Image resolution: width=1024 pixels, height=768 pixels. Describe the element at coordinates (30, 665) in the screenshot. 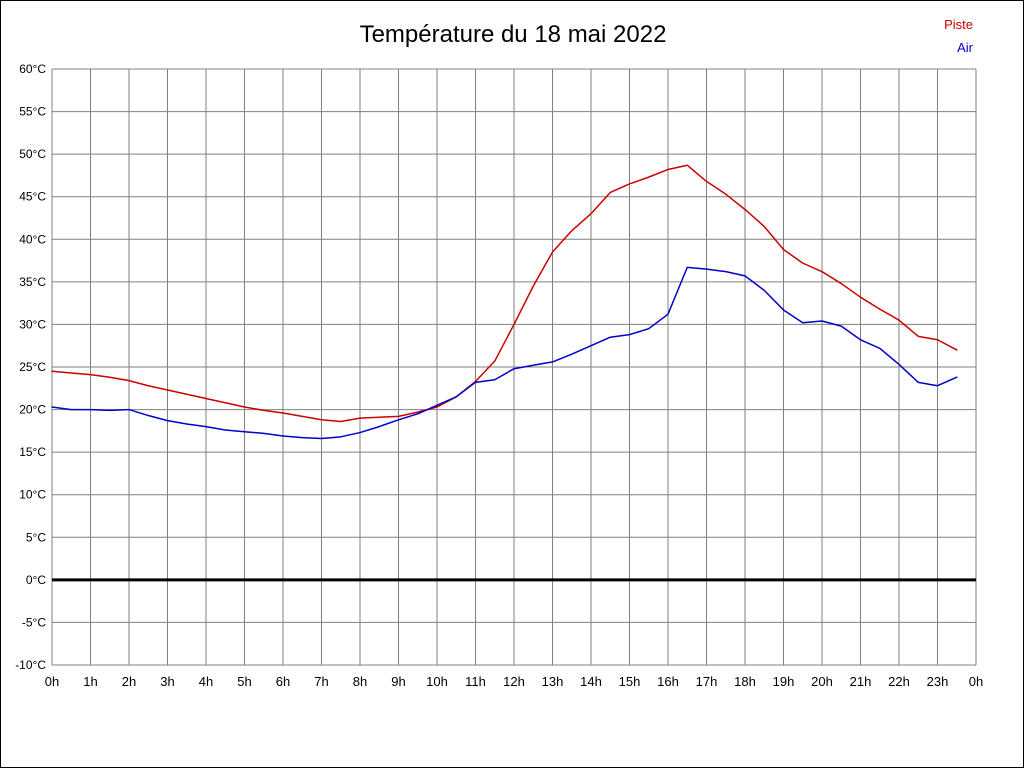

I see `y-tick-label: -10°C` at that location.